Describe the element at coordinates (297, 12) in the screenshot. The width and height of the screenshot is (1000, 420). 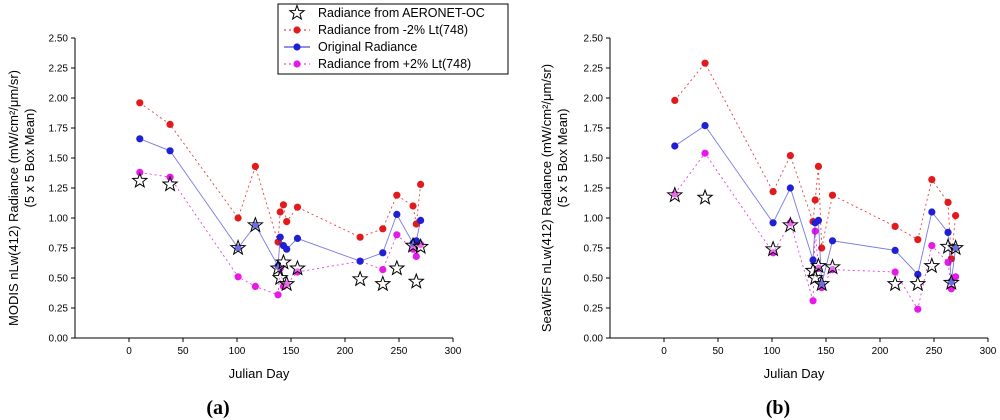
I see `legend-star-icon` at that location.